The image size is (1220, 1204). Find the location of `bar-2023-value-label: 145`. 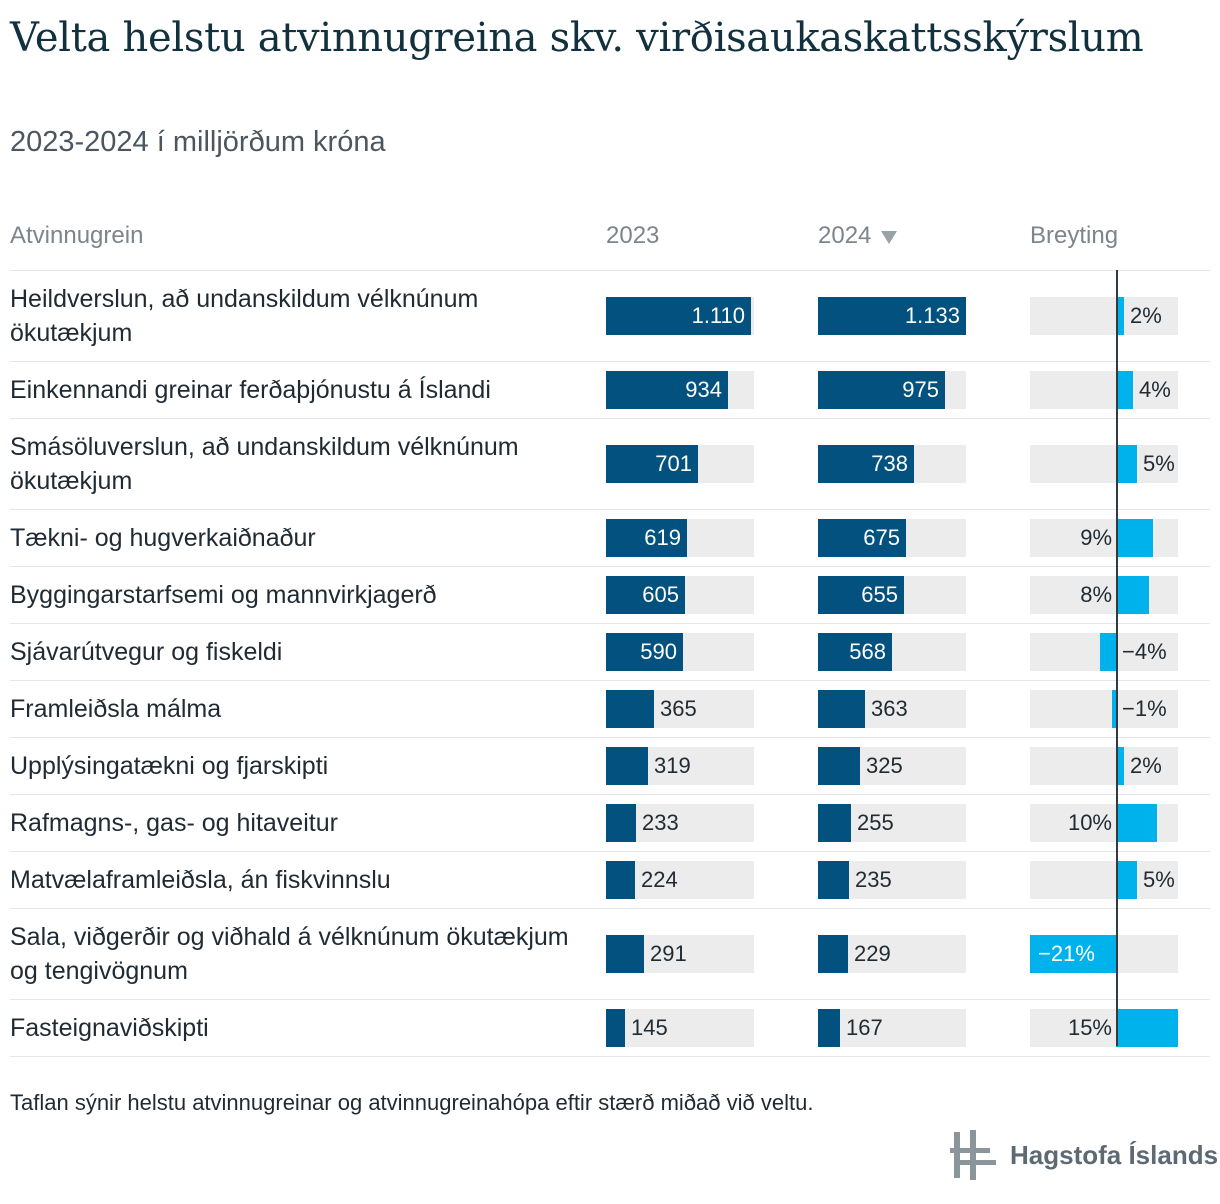

bar-2023-value-label: 145 is located at coordinates (649, 1027).